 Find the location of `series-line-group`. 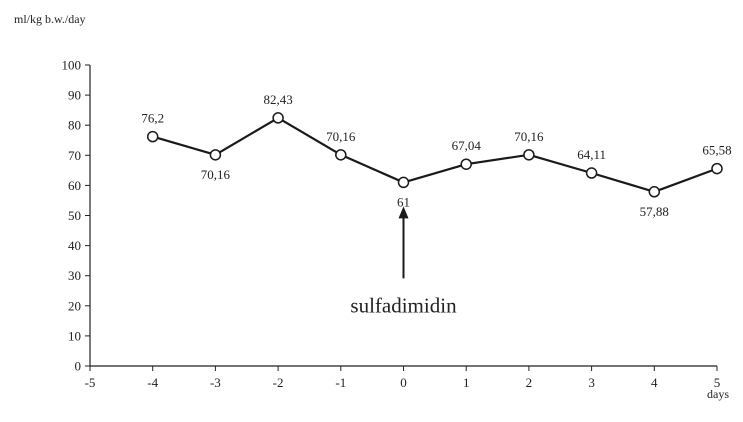

series-line-group is located at coordinates (435, 154).